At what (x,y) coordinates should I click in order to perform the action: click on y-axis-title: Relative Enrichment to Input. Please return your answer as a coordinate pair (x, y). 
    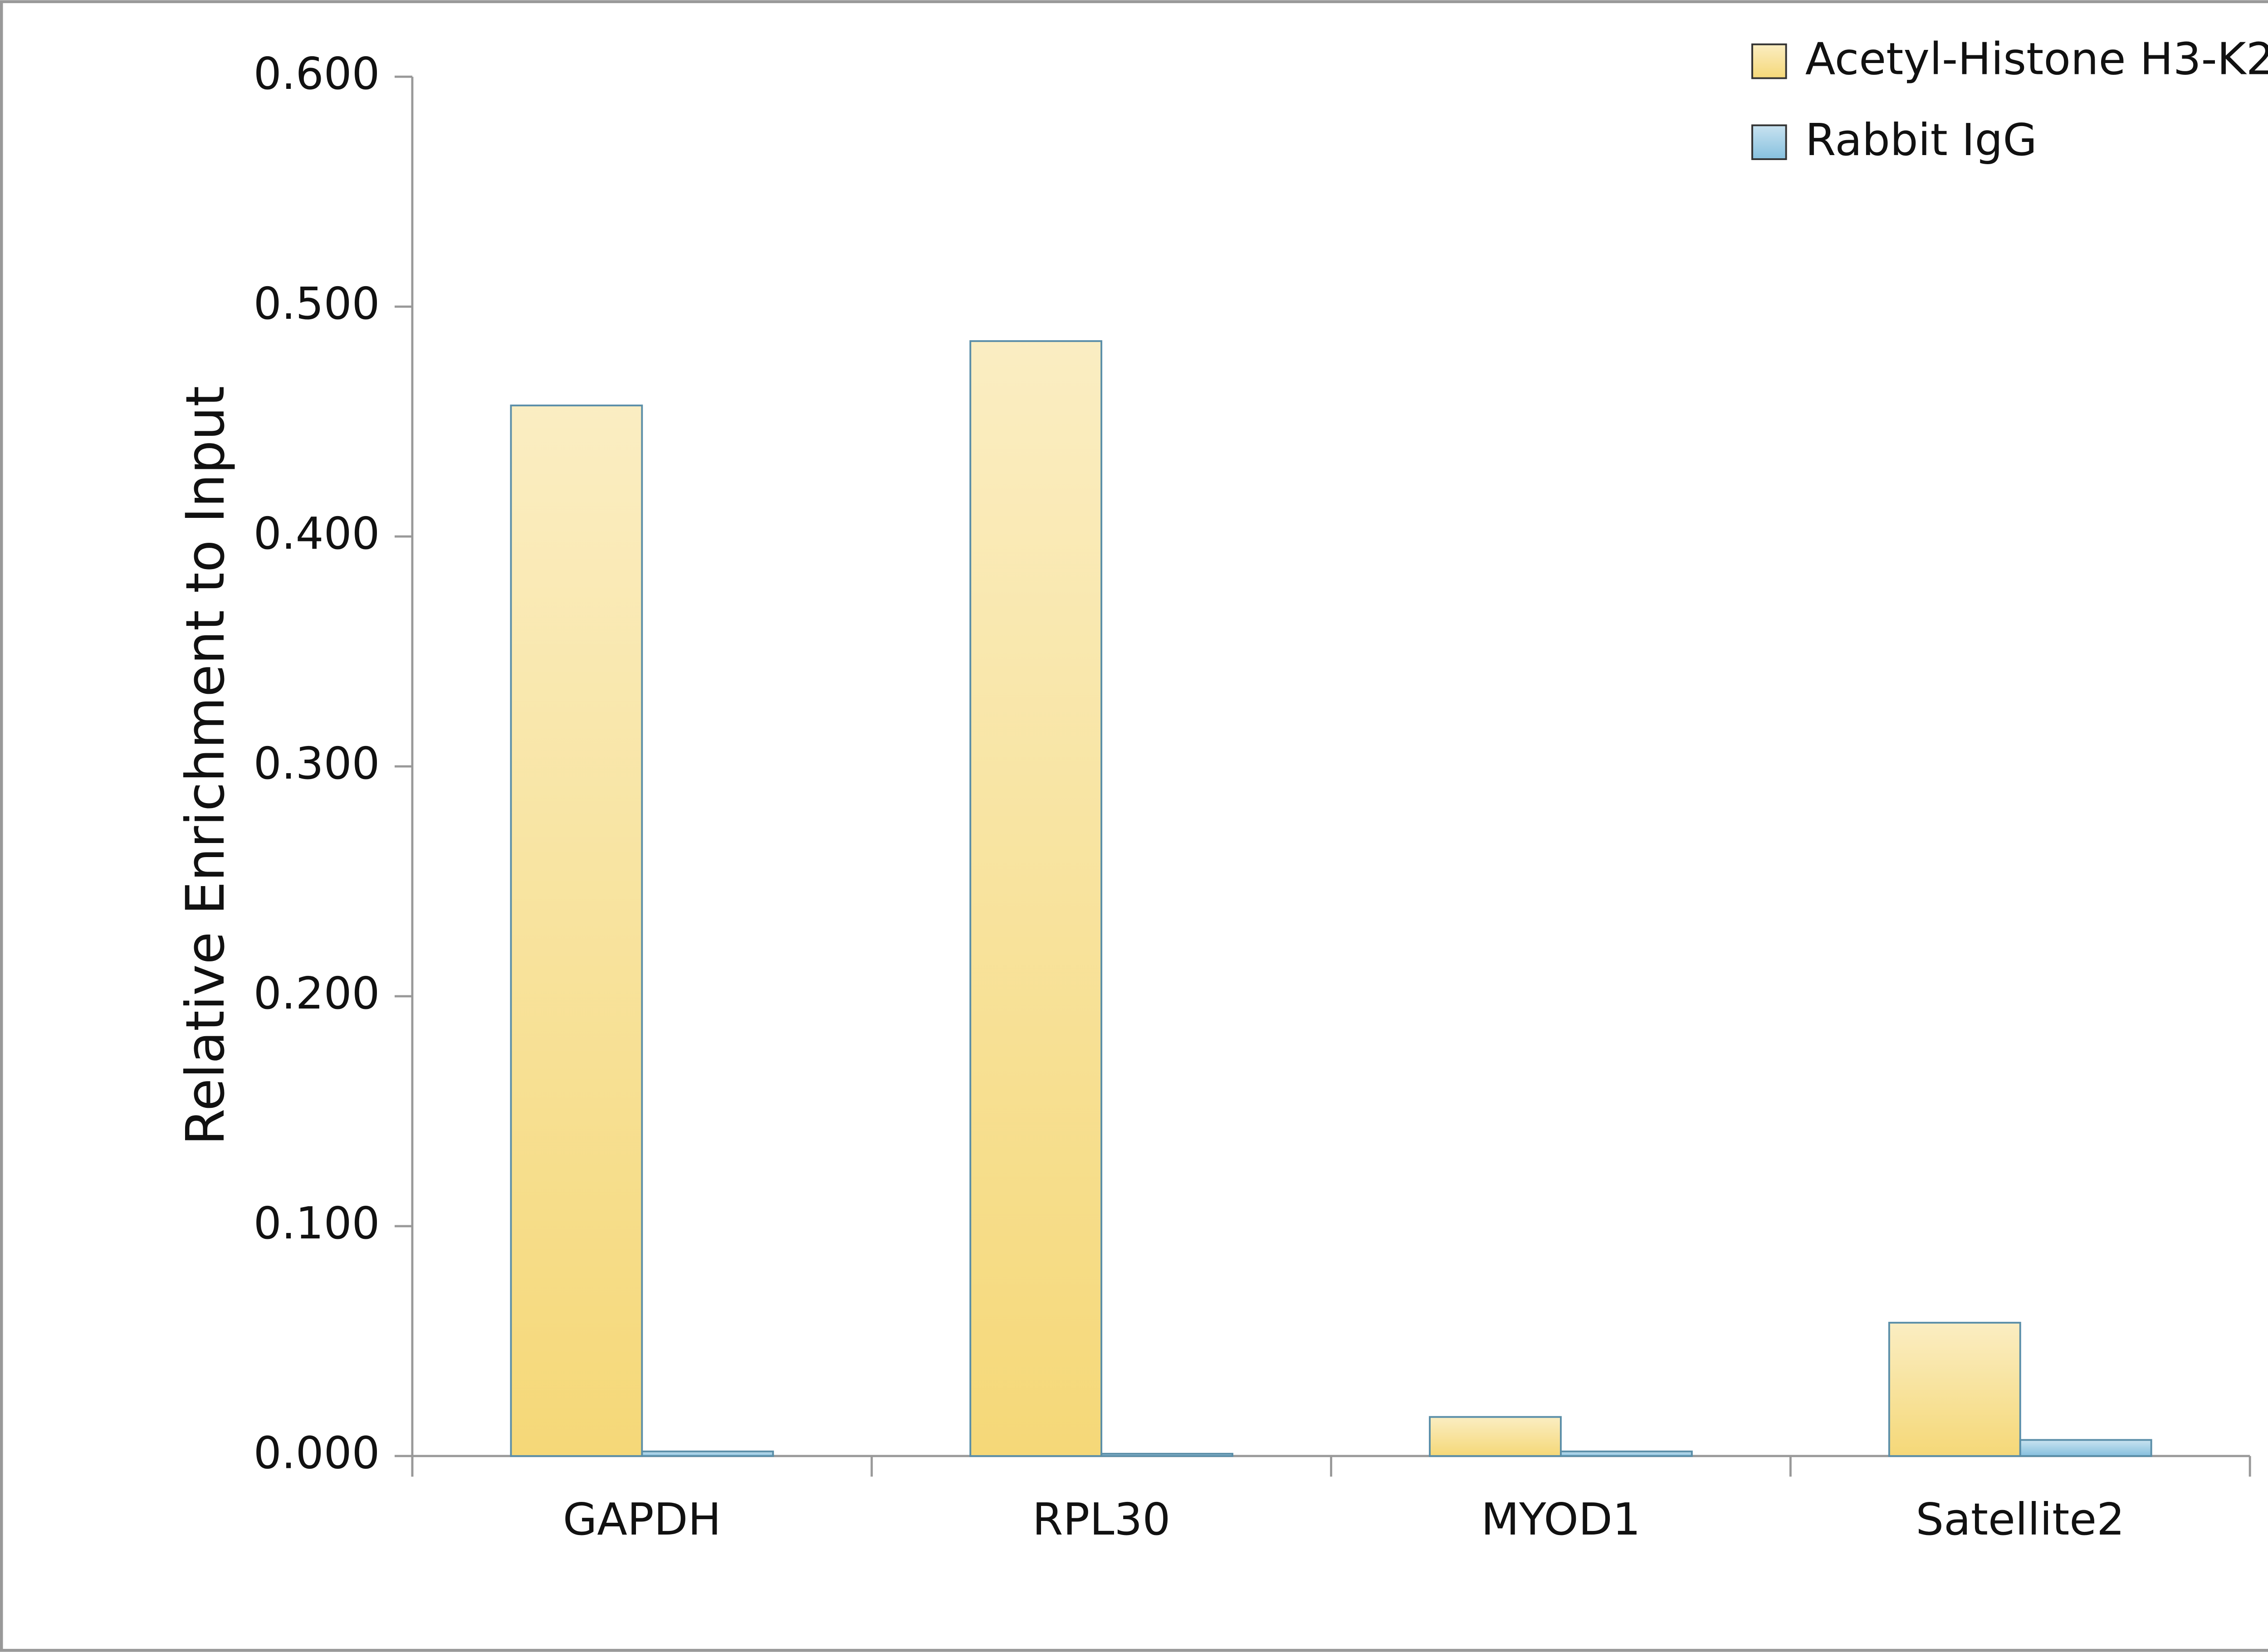
    Looking at the image, I should click on (206, 765).